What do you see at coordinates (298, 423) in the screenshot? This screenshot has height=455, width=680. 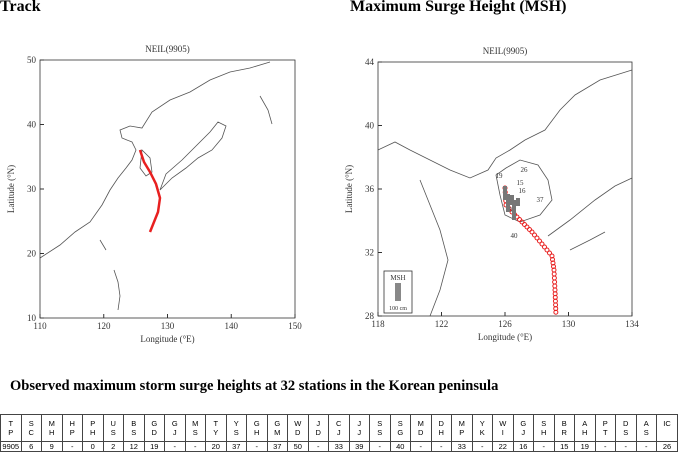 I see `header-text: W` at bounding box center [298, 423].